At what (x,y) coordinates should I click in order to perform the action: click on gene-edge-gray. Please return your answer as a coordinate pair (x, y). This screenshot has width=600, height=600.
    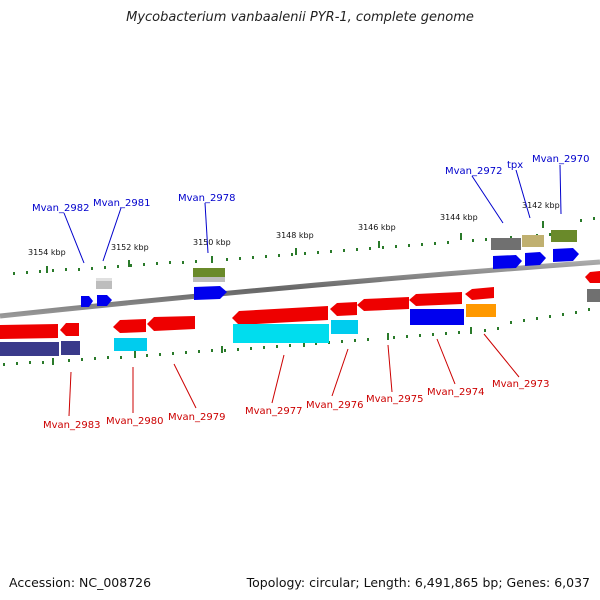
    Looking at the image, I should click on (593, 295).